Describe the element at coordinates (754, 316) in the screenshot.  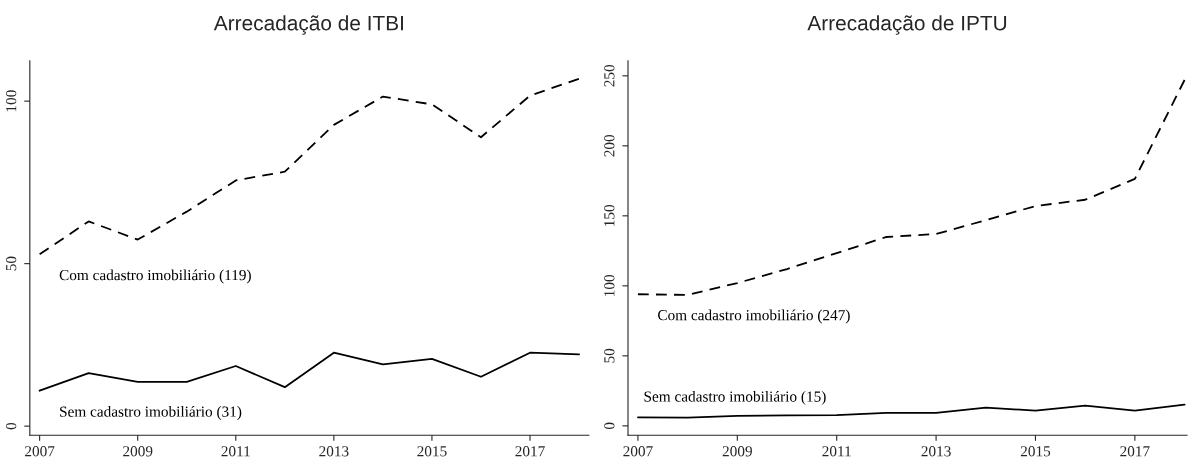
I see `series-label: Com cadastro imobiliário (247)` at that location.